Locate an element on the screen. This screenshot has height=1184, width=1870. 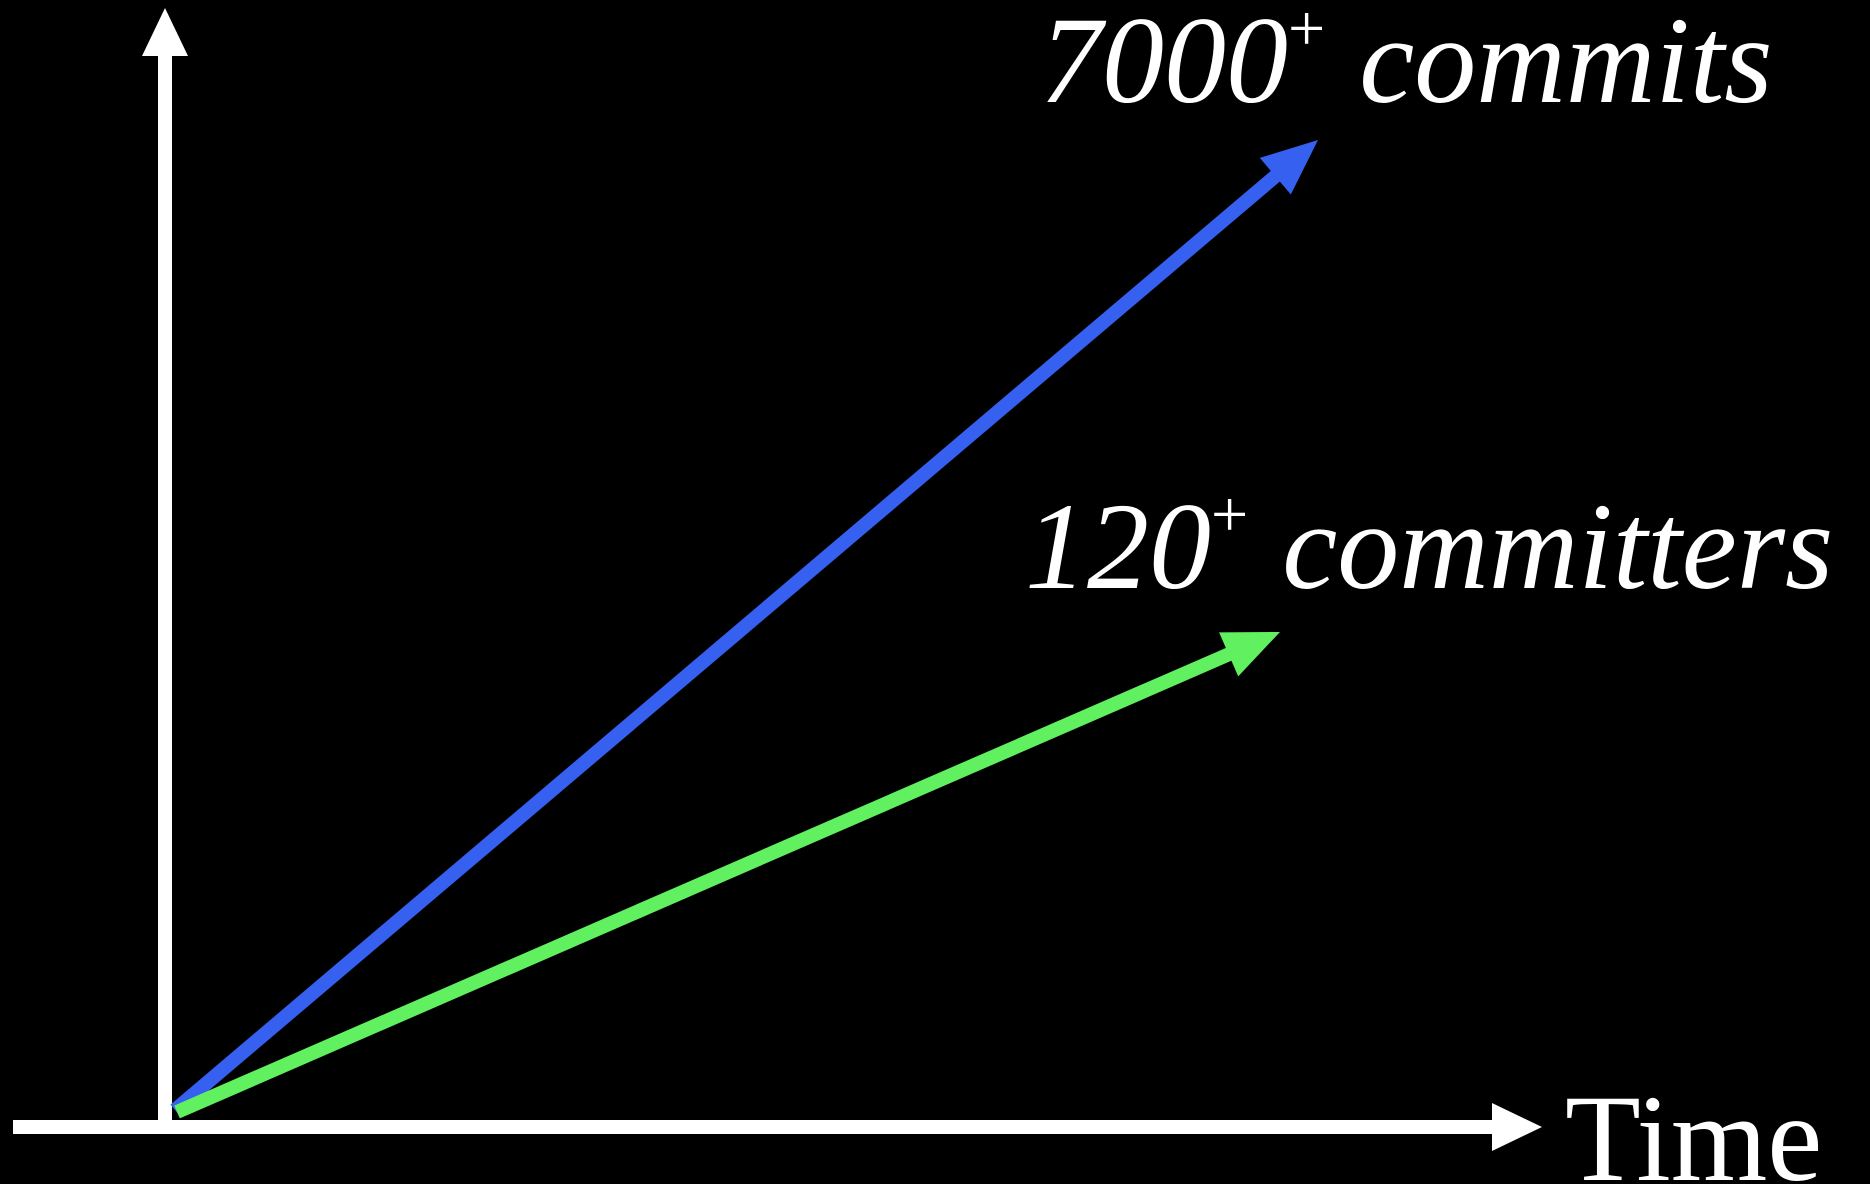
series-label-commits: 7000+ commits is located at coordinates (1406, 64).